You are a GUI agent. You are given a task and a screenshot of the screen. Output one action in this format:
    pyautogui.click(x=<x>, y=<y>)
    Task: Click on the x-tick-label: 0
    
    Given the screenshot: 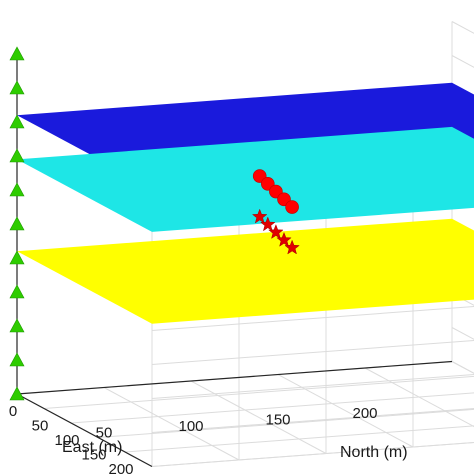 What is the action you would take?
    pyautogui.click(x=13, y=411)
    